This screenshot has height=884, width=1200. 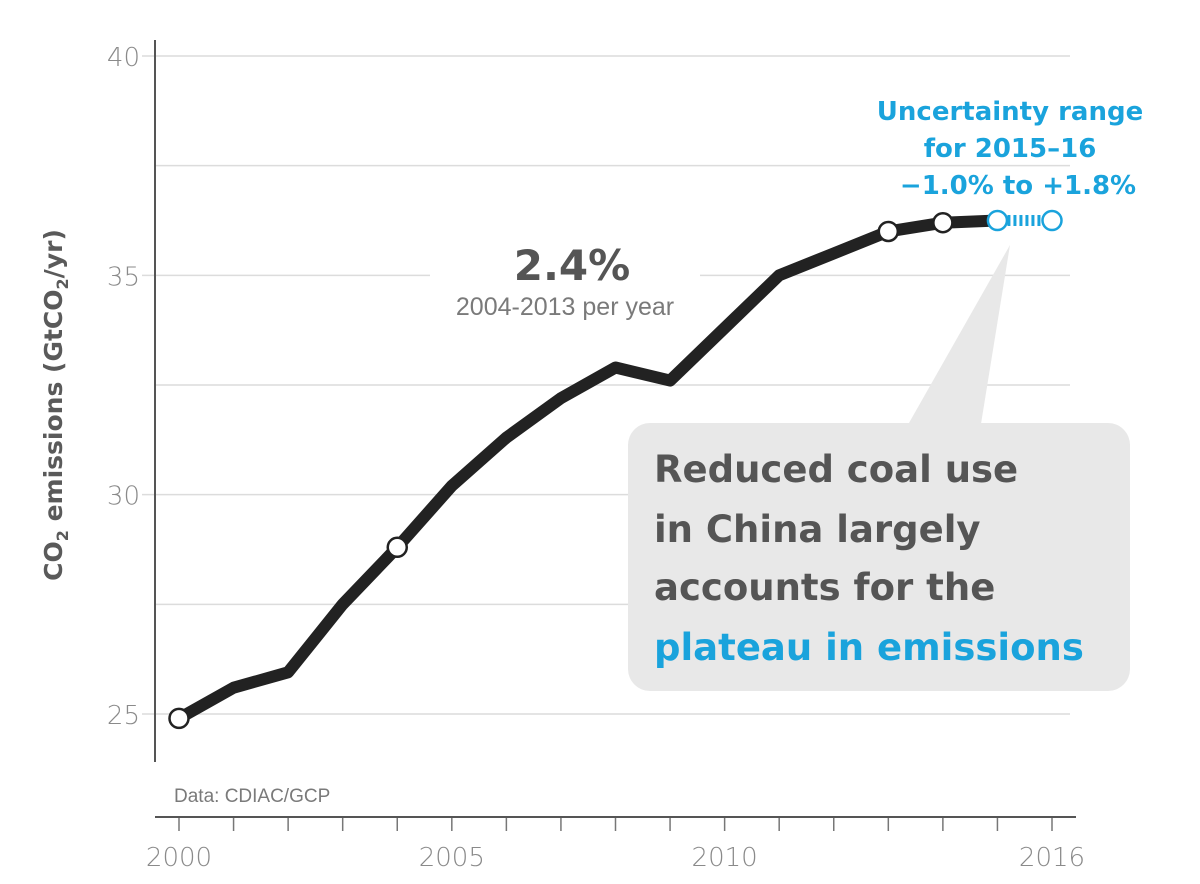 I want to click on callout-line-2: in China largely, so click(x=817, y=529).